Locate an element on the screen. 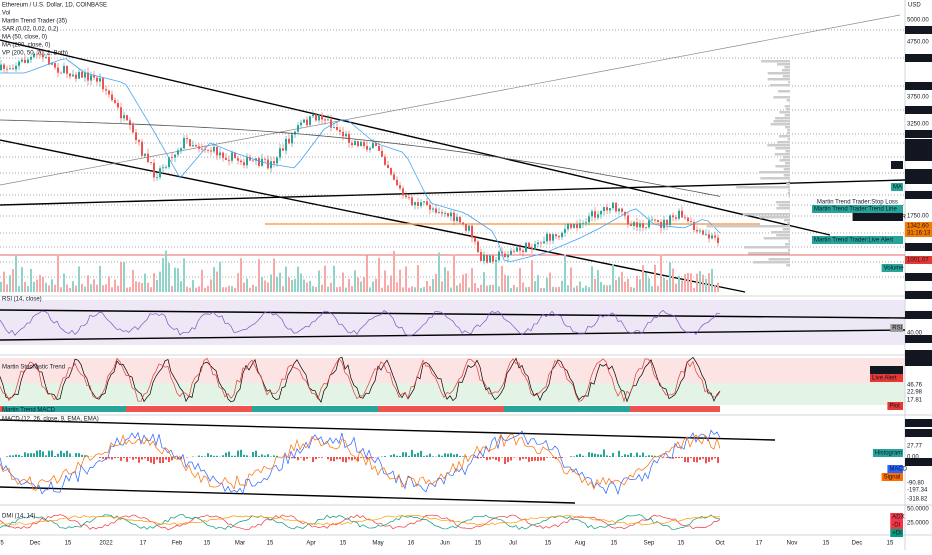 The image size is (932, 555). axis-label: 4874.97 is located at coordinates (918, 31).